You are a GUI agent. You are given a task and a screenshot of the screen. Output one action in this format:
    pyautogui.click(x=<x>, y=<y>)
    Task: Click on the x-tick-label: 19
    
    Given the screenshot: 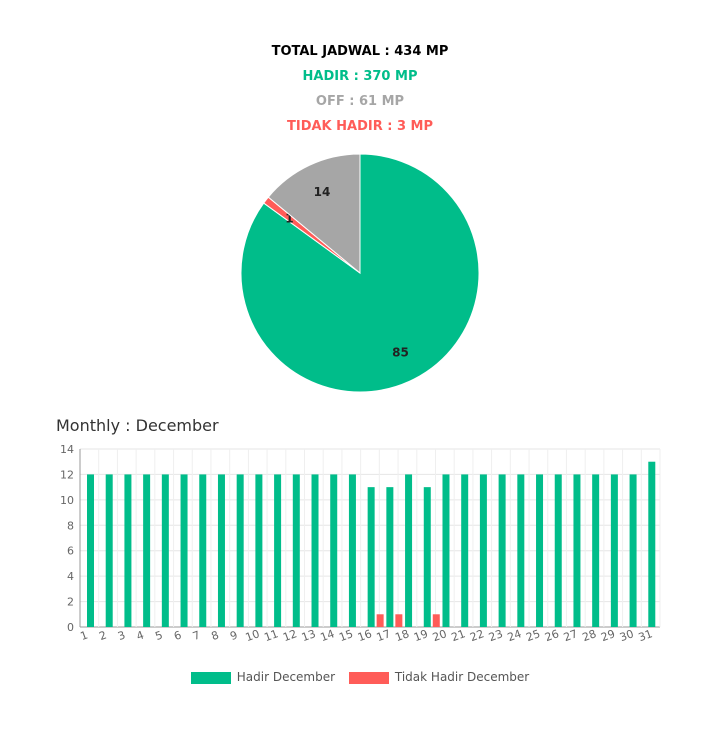 What is the action you would take?
    pyautogui.click(x=421, y=635)
    